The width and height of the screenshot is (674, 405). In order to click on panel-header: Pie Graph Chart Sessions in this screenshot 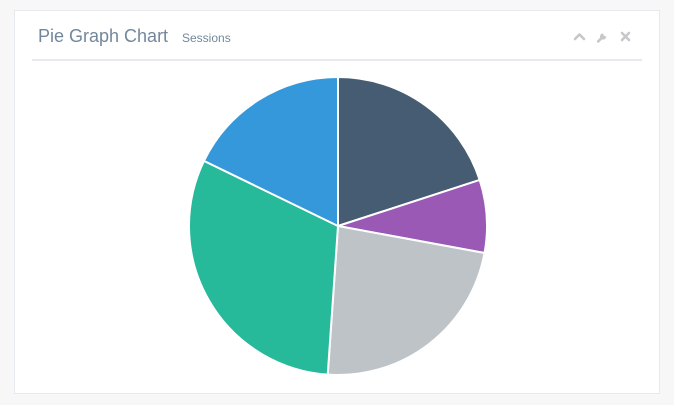, I will do `click(337, 36)`.